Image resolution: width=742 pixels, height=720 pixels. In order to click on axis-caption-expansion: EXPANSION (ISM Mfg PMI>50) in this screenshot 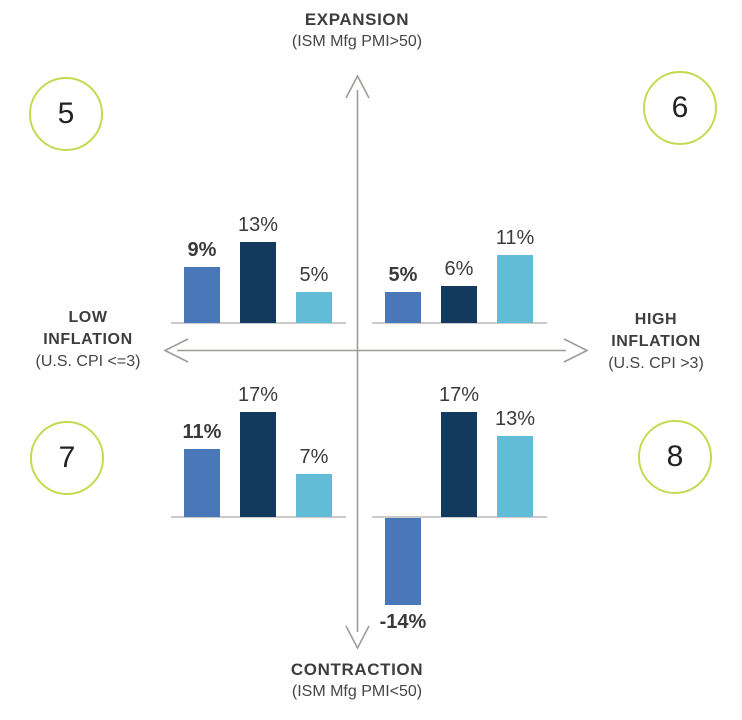, I will do `click(357, 30)`.